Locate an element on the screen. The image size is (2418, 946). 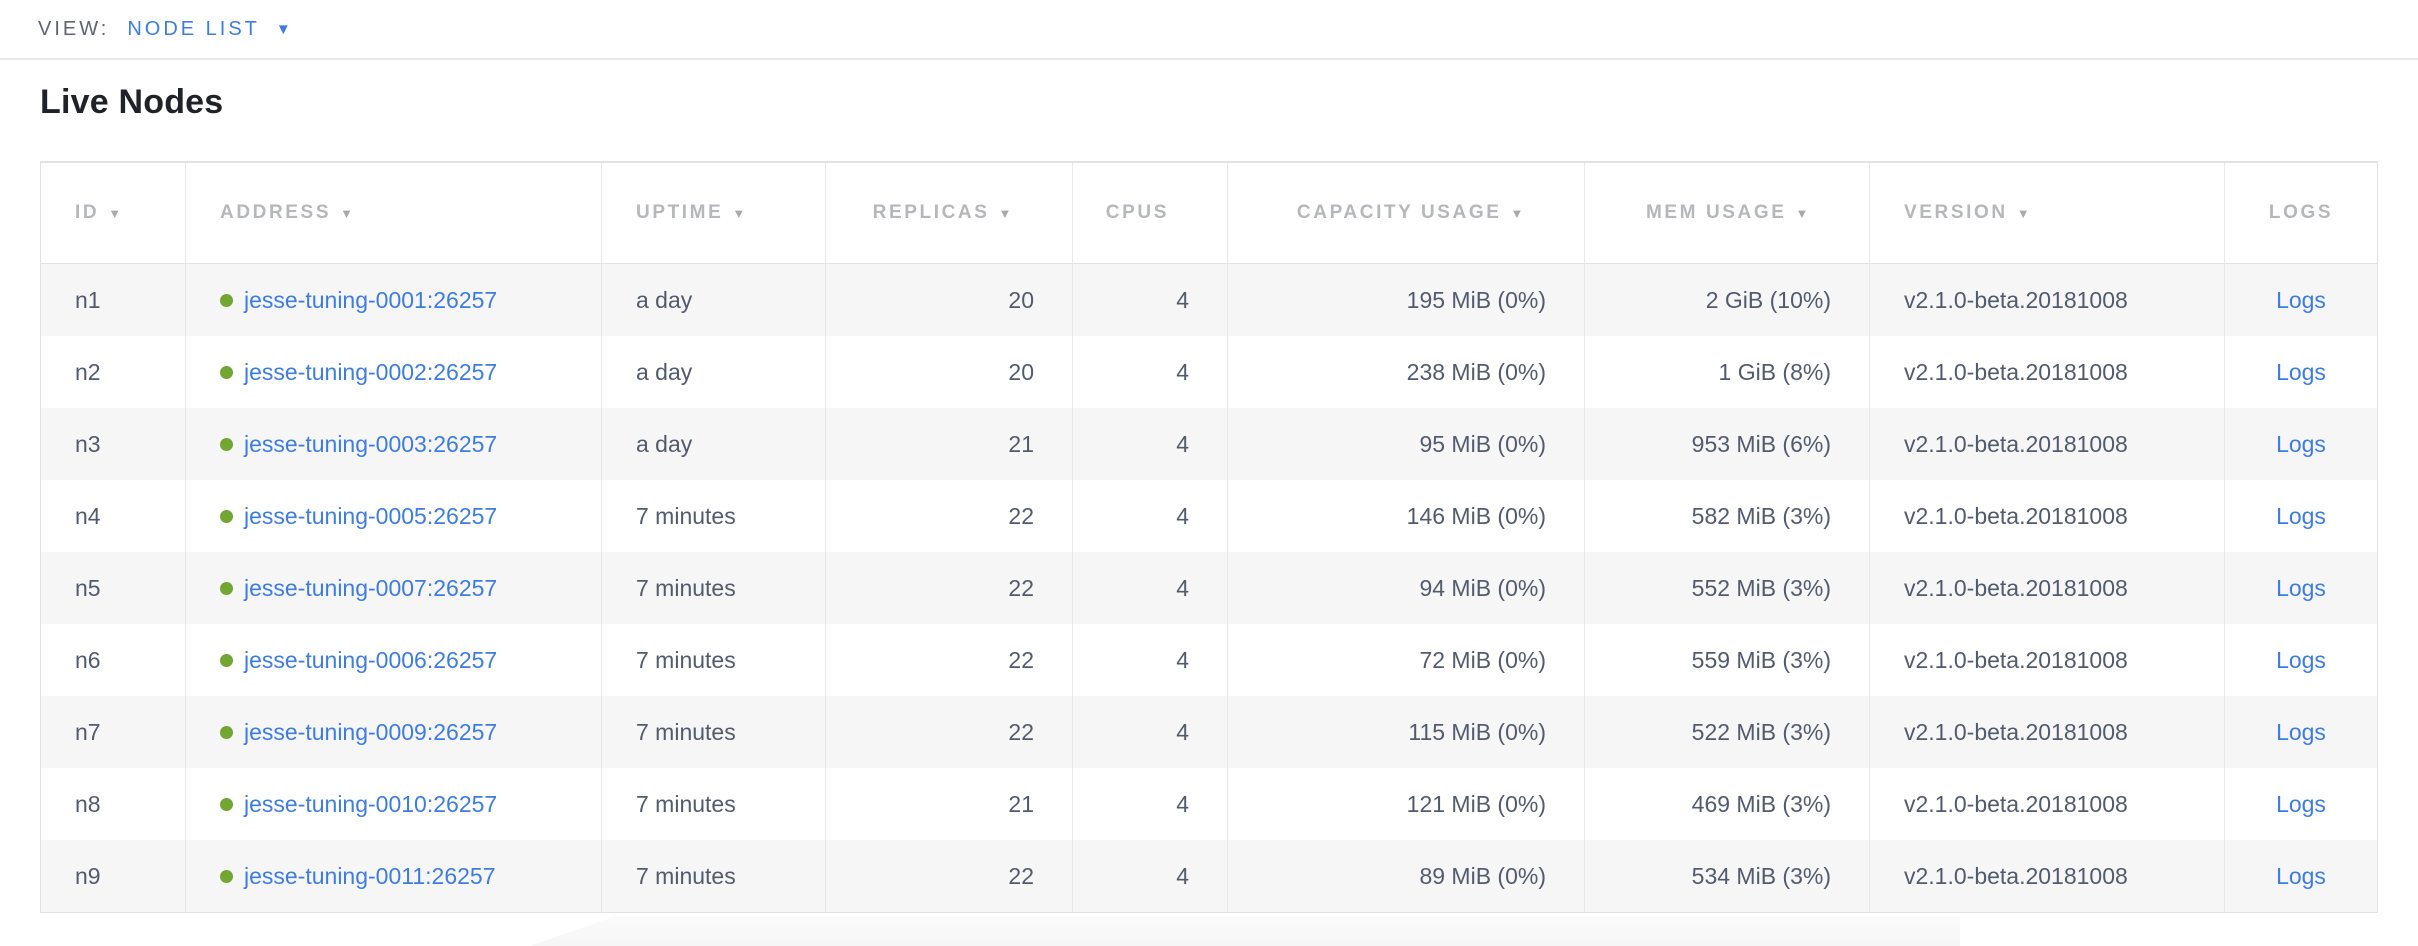
node-replicas-cell: 20 is located at coordinates (949, 372).